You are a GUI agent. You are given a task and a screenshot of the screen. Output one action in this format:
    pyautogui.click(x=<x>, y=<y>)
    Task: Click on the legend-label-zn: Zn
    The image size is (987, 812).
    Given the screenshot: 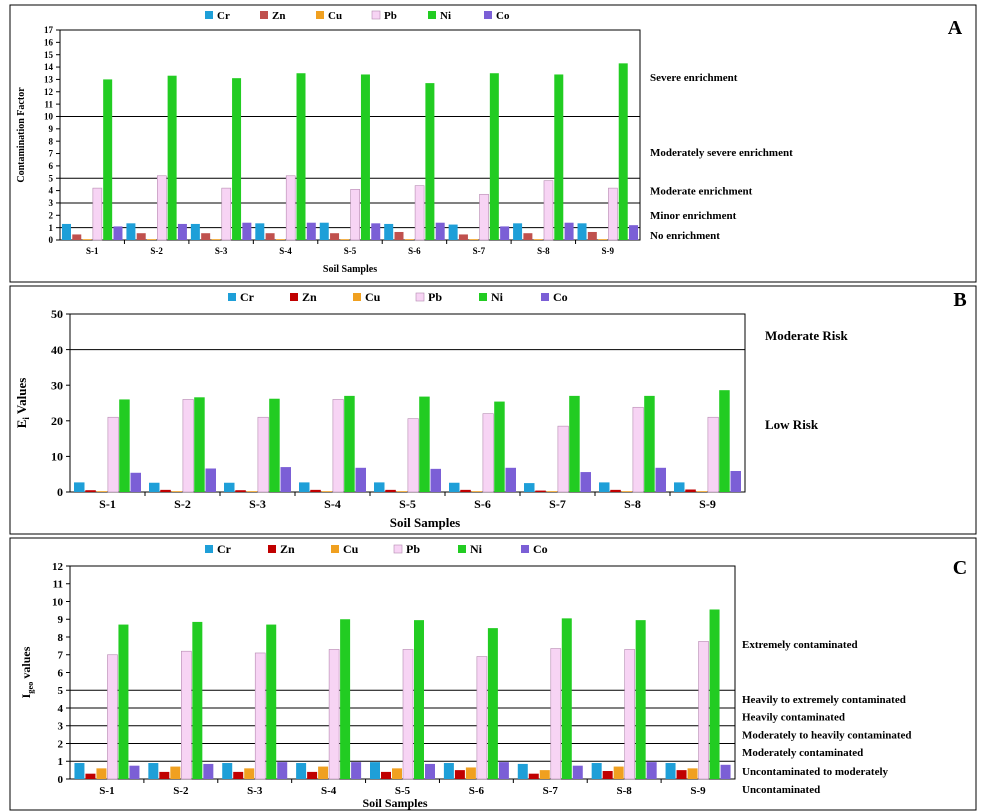 What is the action you would take?
    pyautogui.click(x=278, y=16)
    